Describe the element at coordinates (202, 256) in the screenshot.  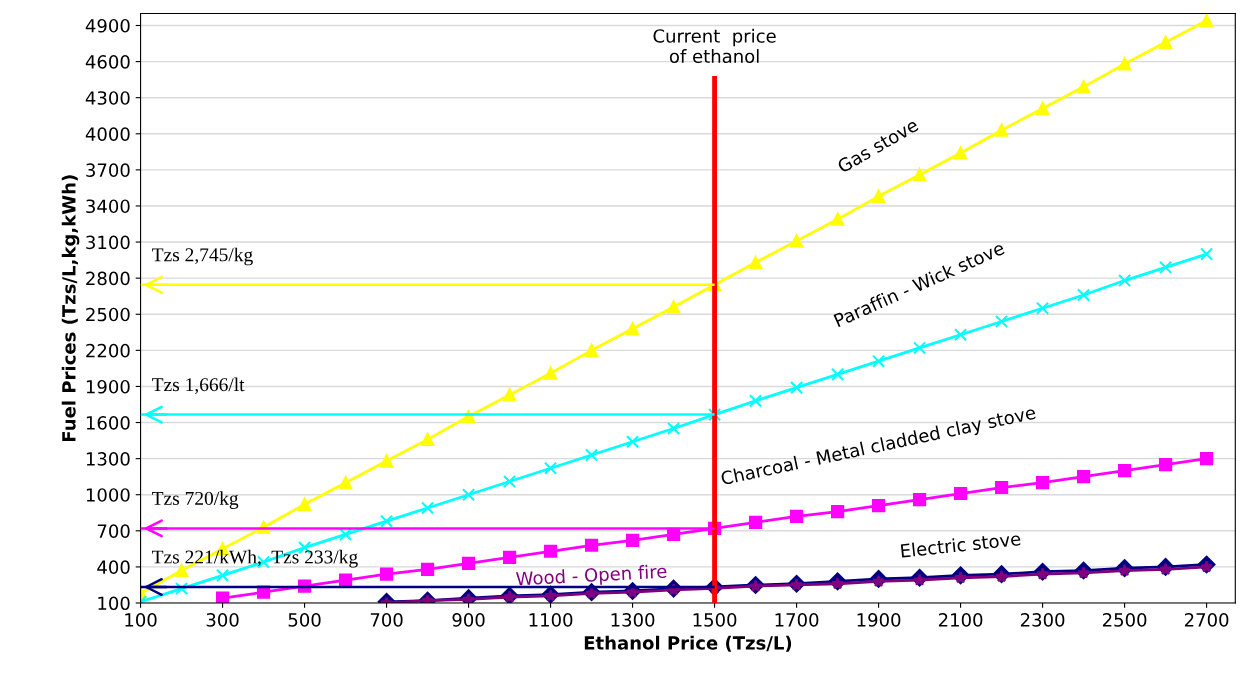
I see `annotation: Tzs 2,745/kg` at that location.